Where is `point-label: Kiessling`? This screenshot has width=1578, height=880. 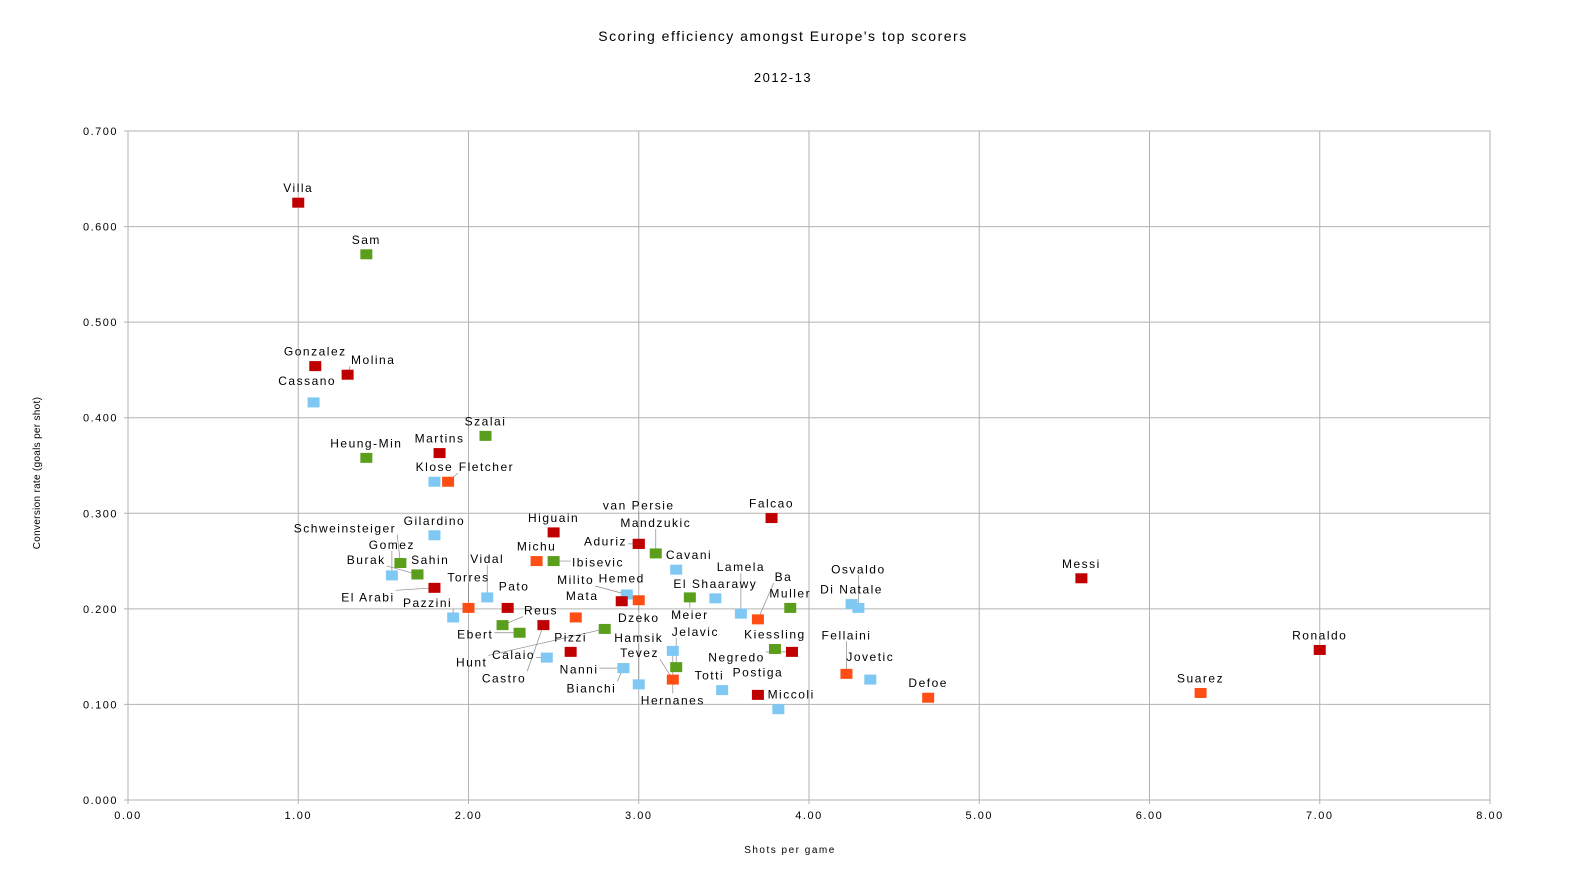 point-label: Kiessling is located at coordinates (775, 634).